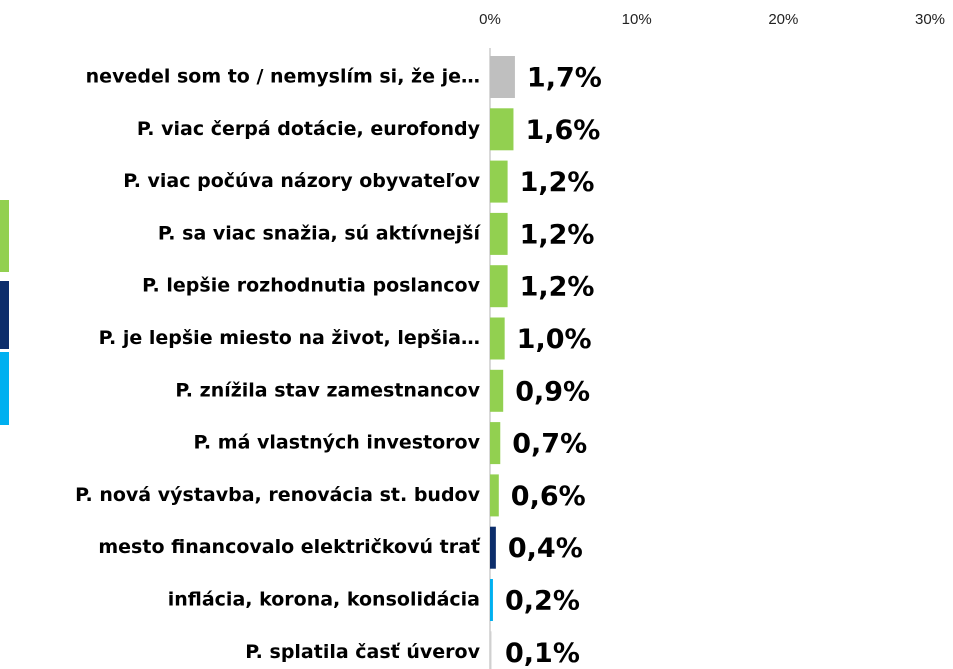  What do you see at coordinates (548, 496) in the screenshot?
I see `value-label: 0,6%` at bounding box center [548, 496].